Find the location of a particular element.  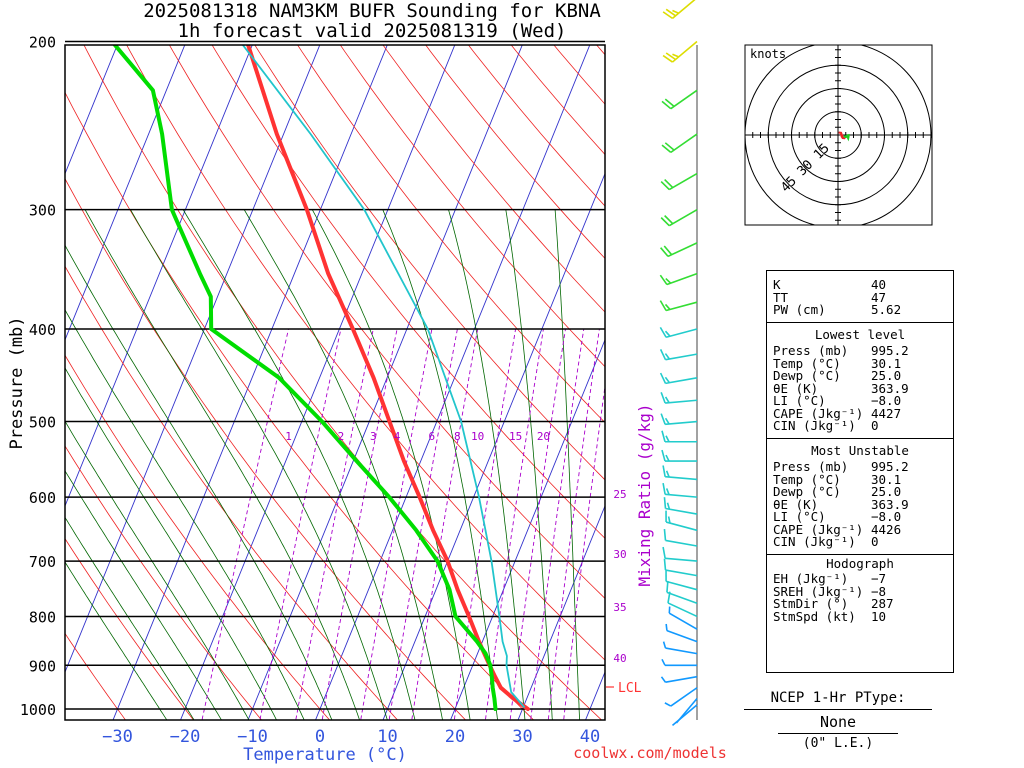

mixing-ratio-value: 15 is located at coordinates (515, 436).